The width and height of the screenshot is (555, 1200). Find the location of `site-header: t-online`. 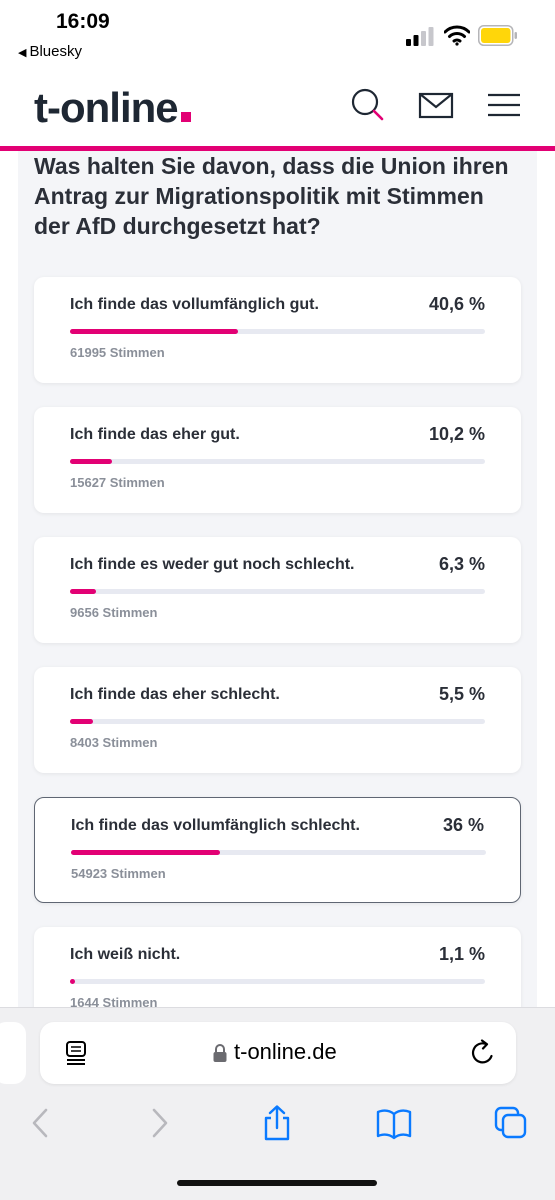

site-header: t-online is located at coordinates (277, 110).